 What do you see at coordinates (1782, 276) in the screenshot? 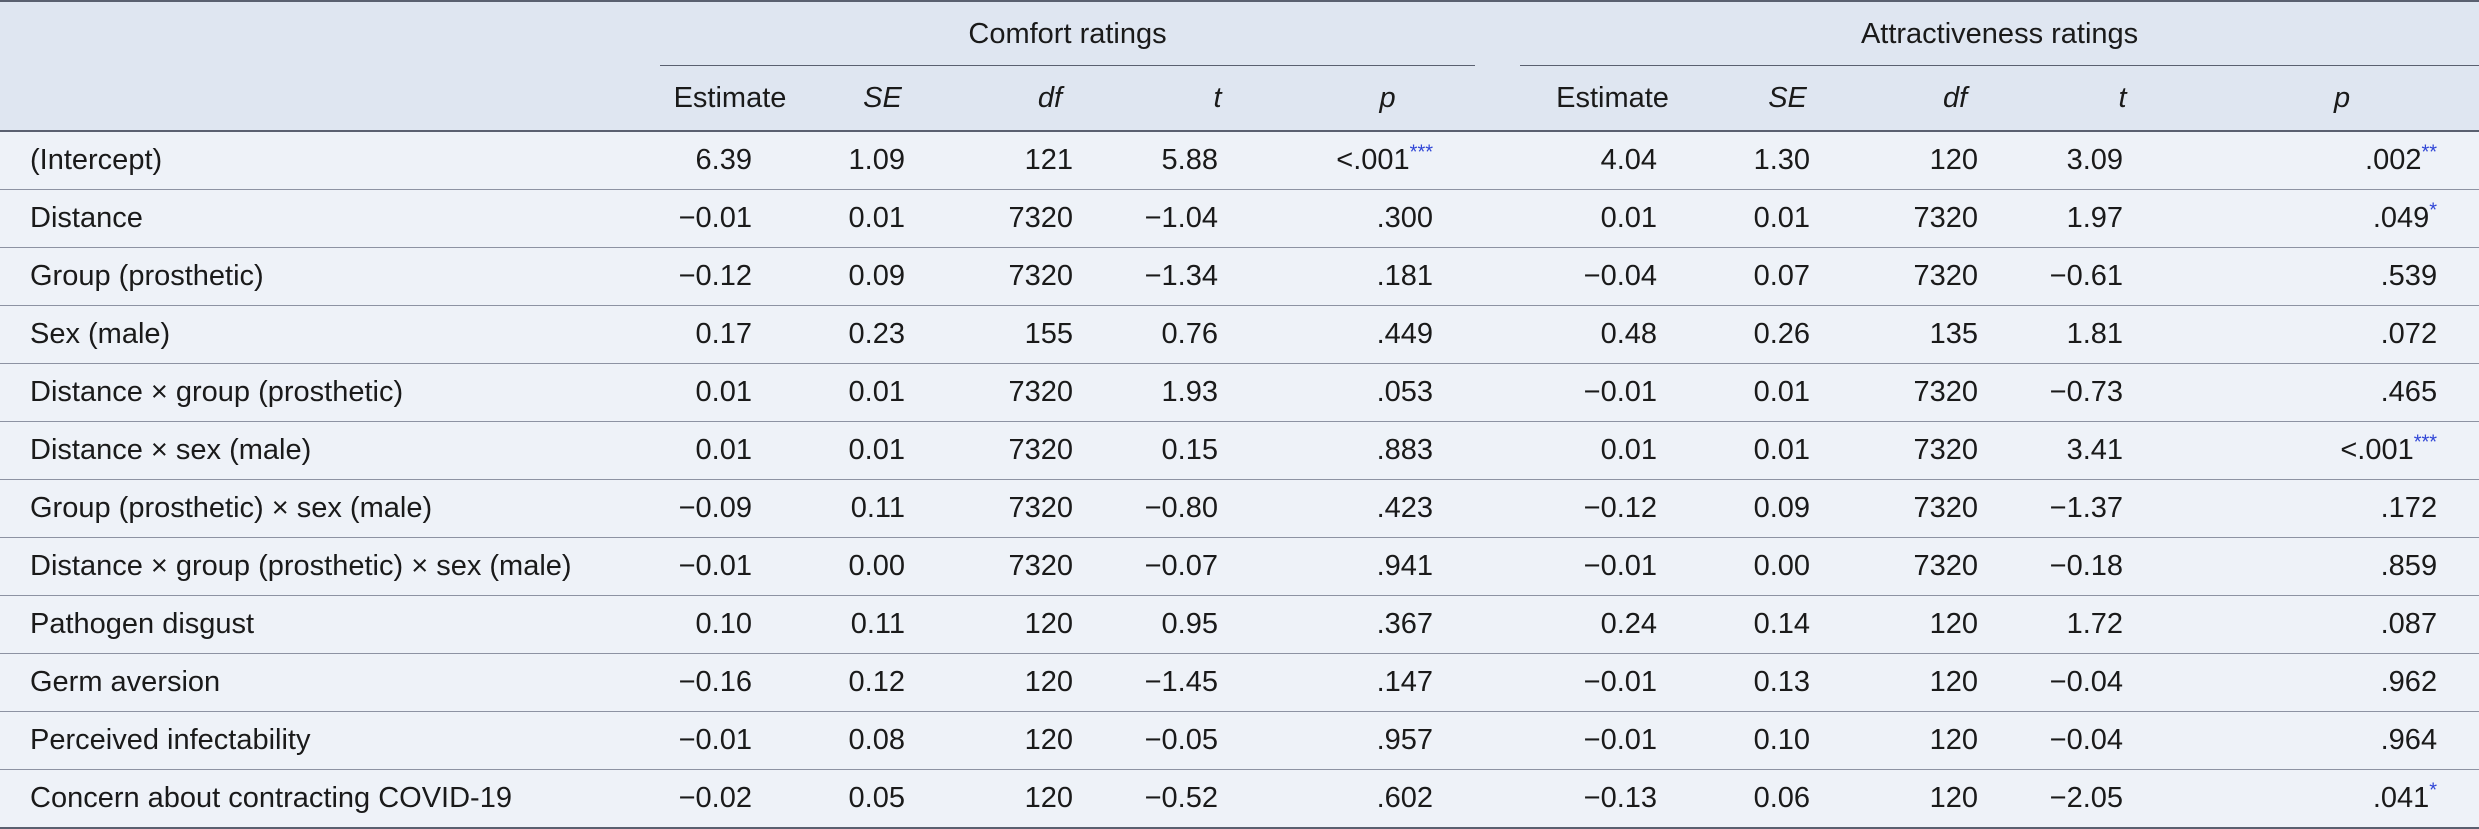
I see `attract-se-value: 0.07` at bounding box center [1782, 276].